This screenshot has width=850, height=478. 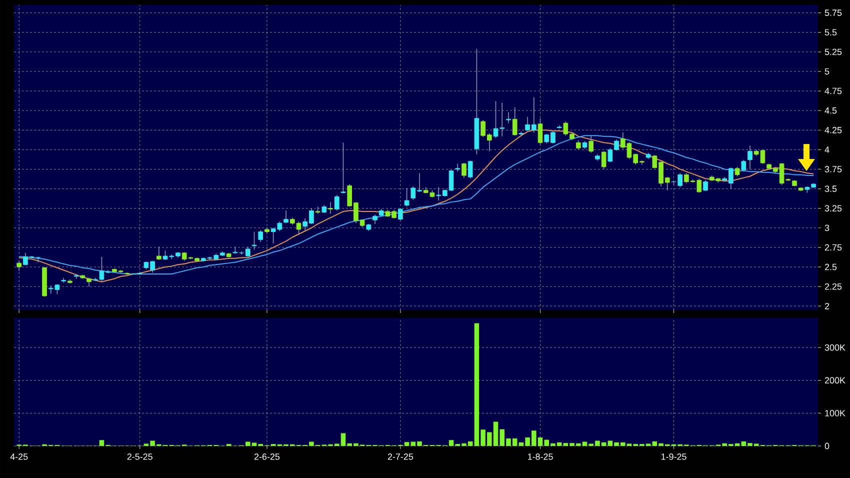 I want to click on x-tick-label: 4-25, so click(x=19, y=457).